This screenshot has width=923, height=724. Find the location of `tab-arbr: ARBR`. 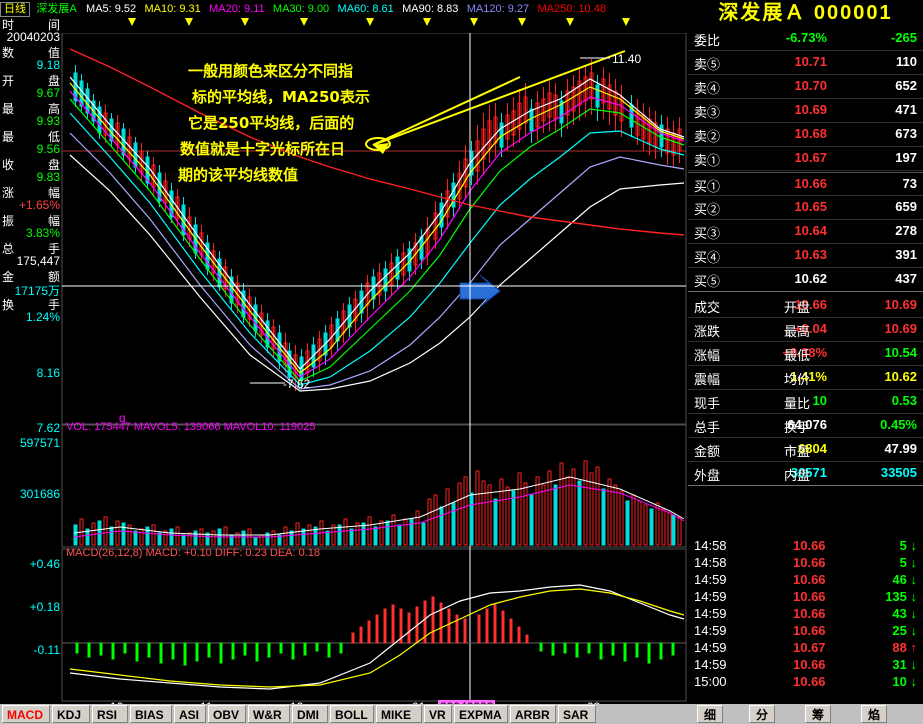

tab-arbr: ARBR is located at coordinates (533, 714).